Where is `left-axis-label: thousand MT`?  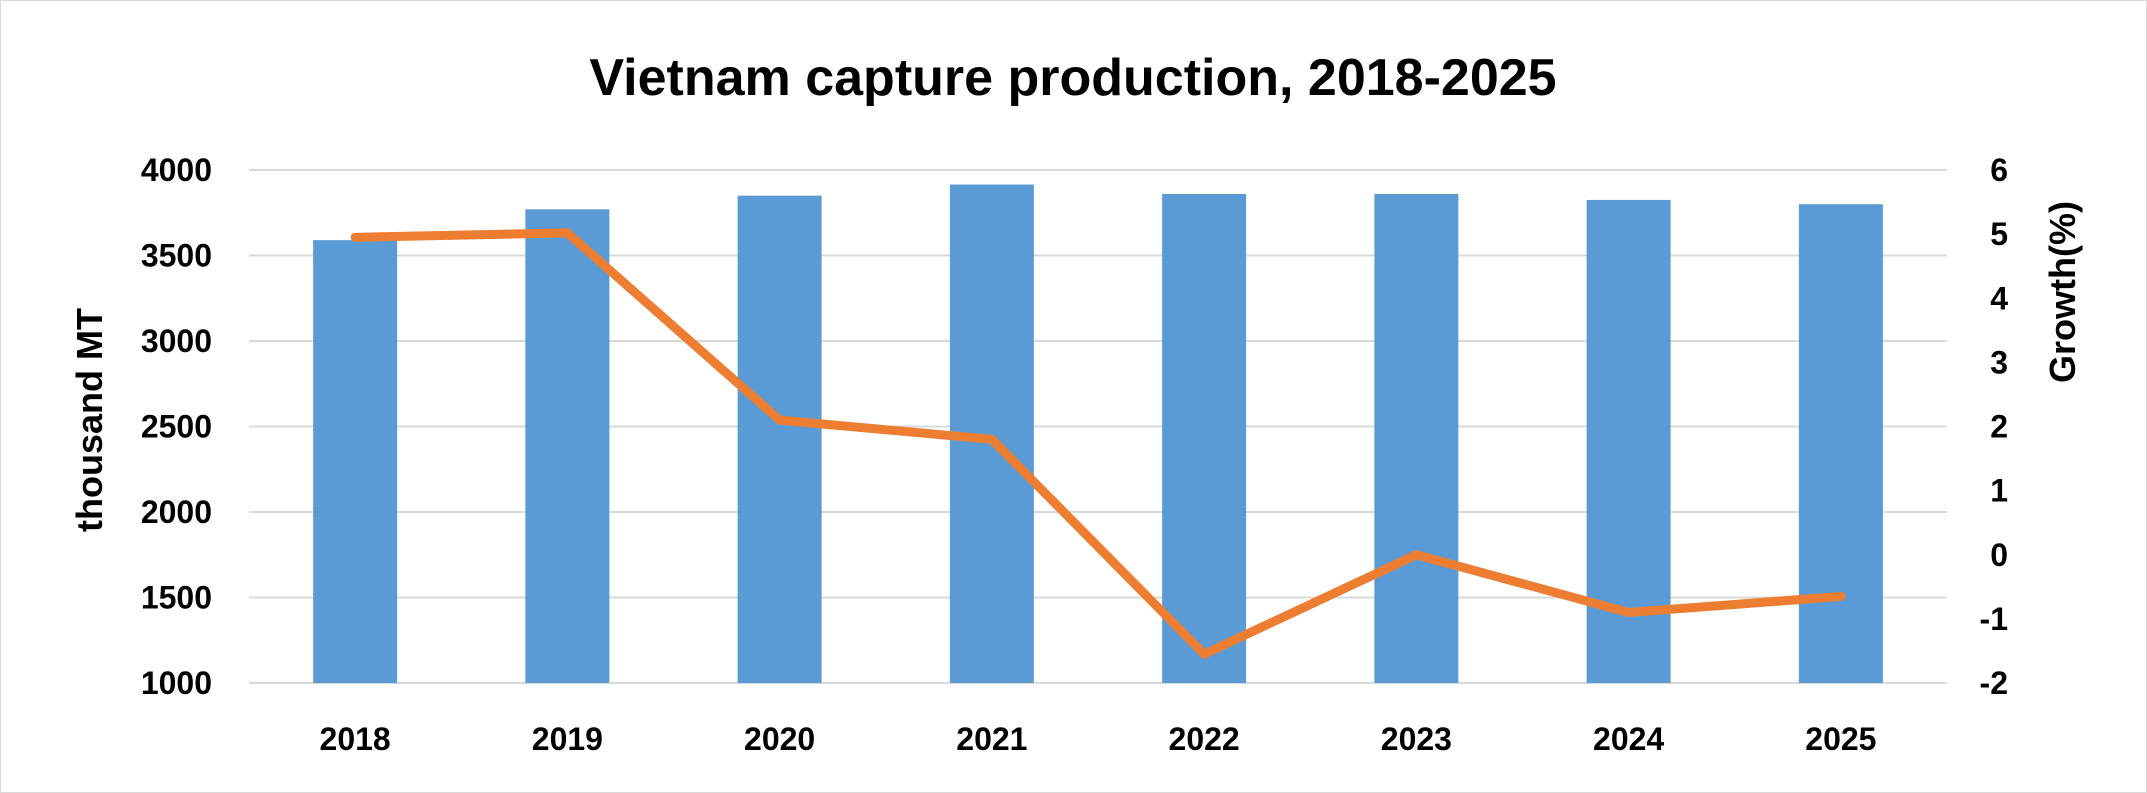 left-axis-label: thousand MT is located at coordinates (89, 420).